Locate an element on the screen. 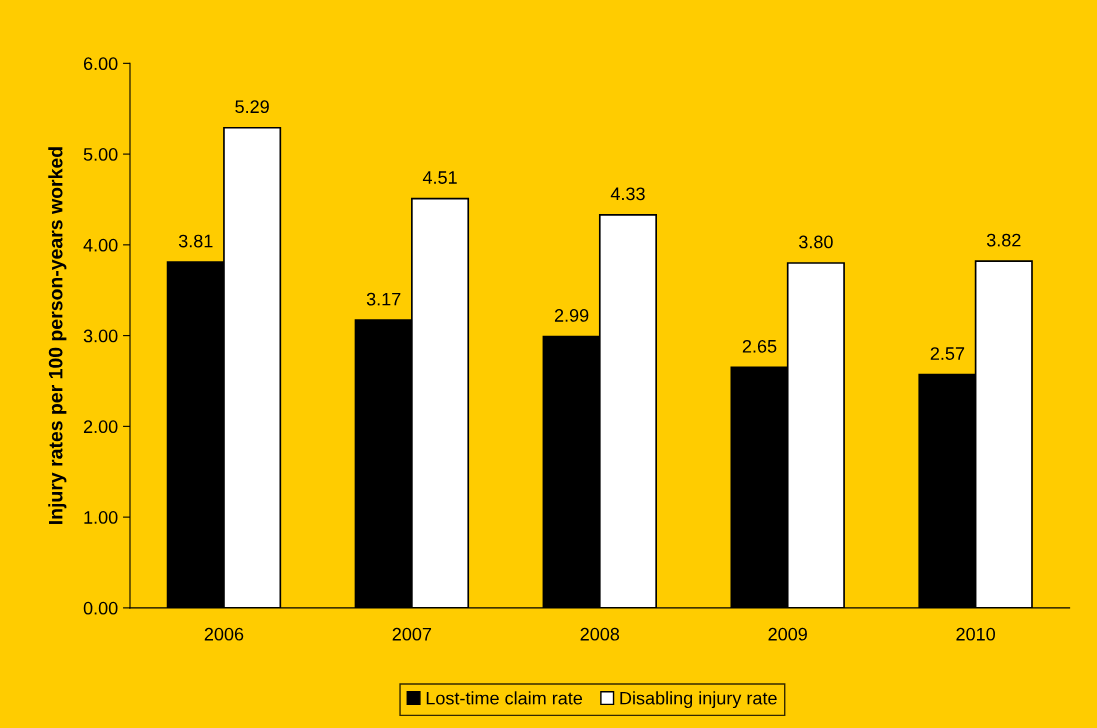 This screenshot has width=1097, height=728. y-axis-title: Injury rates per 100 person-years worked is located at coordinates (57, 335).